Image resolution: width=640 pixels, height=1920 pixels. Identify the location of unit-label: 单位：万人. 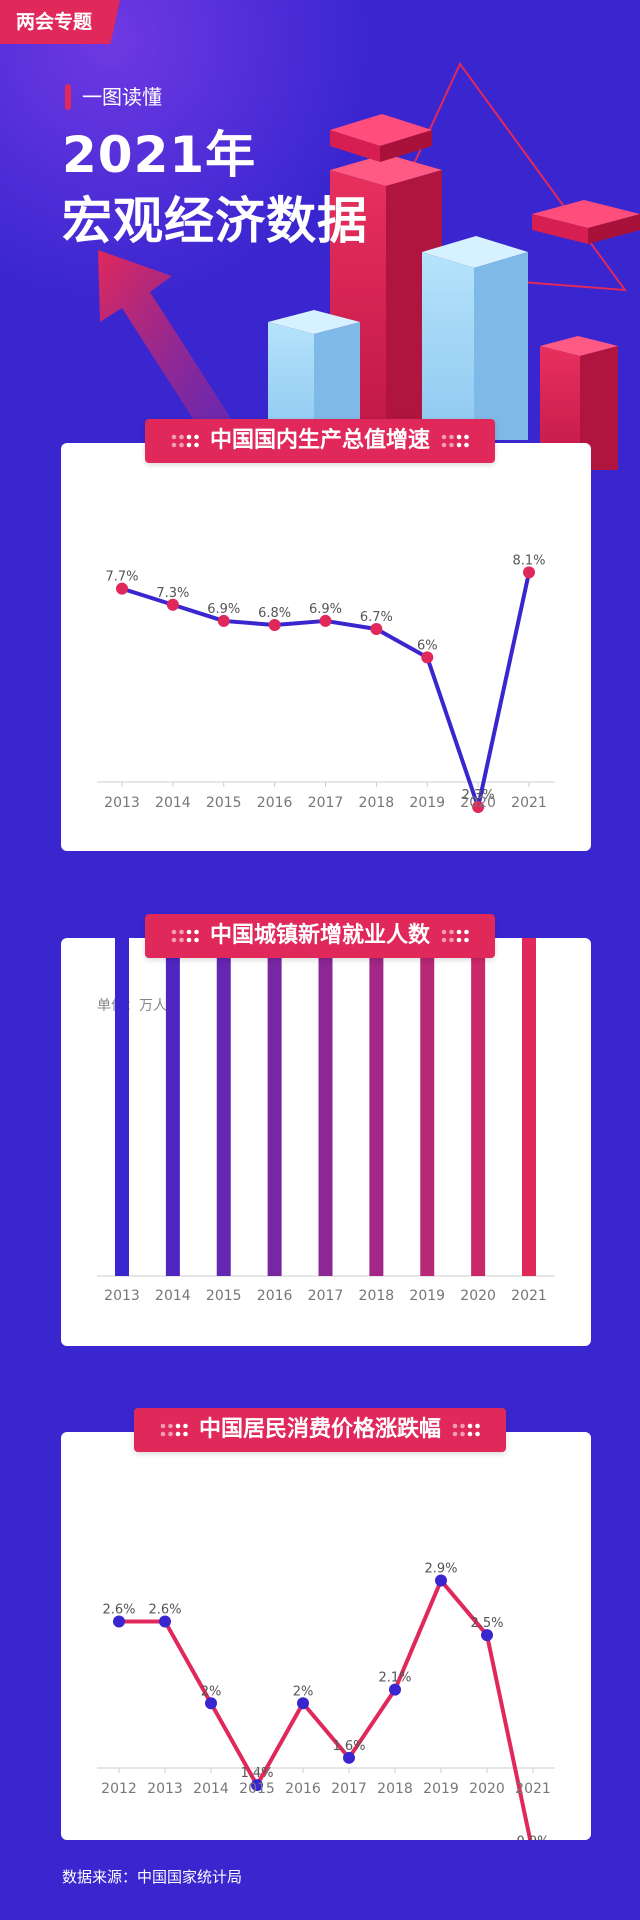
(132, 1006).